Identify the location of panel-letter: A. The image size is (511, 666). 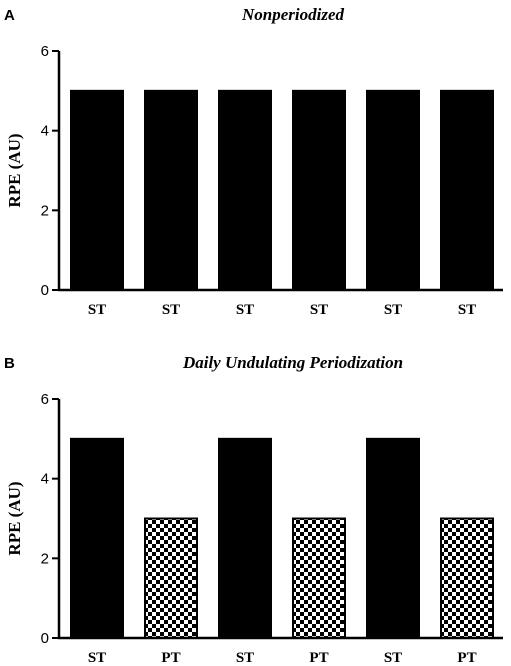
(9, 15).